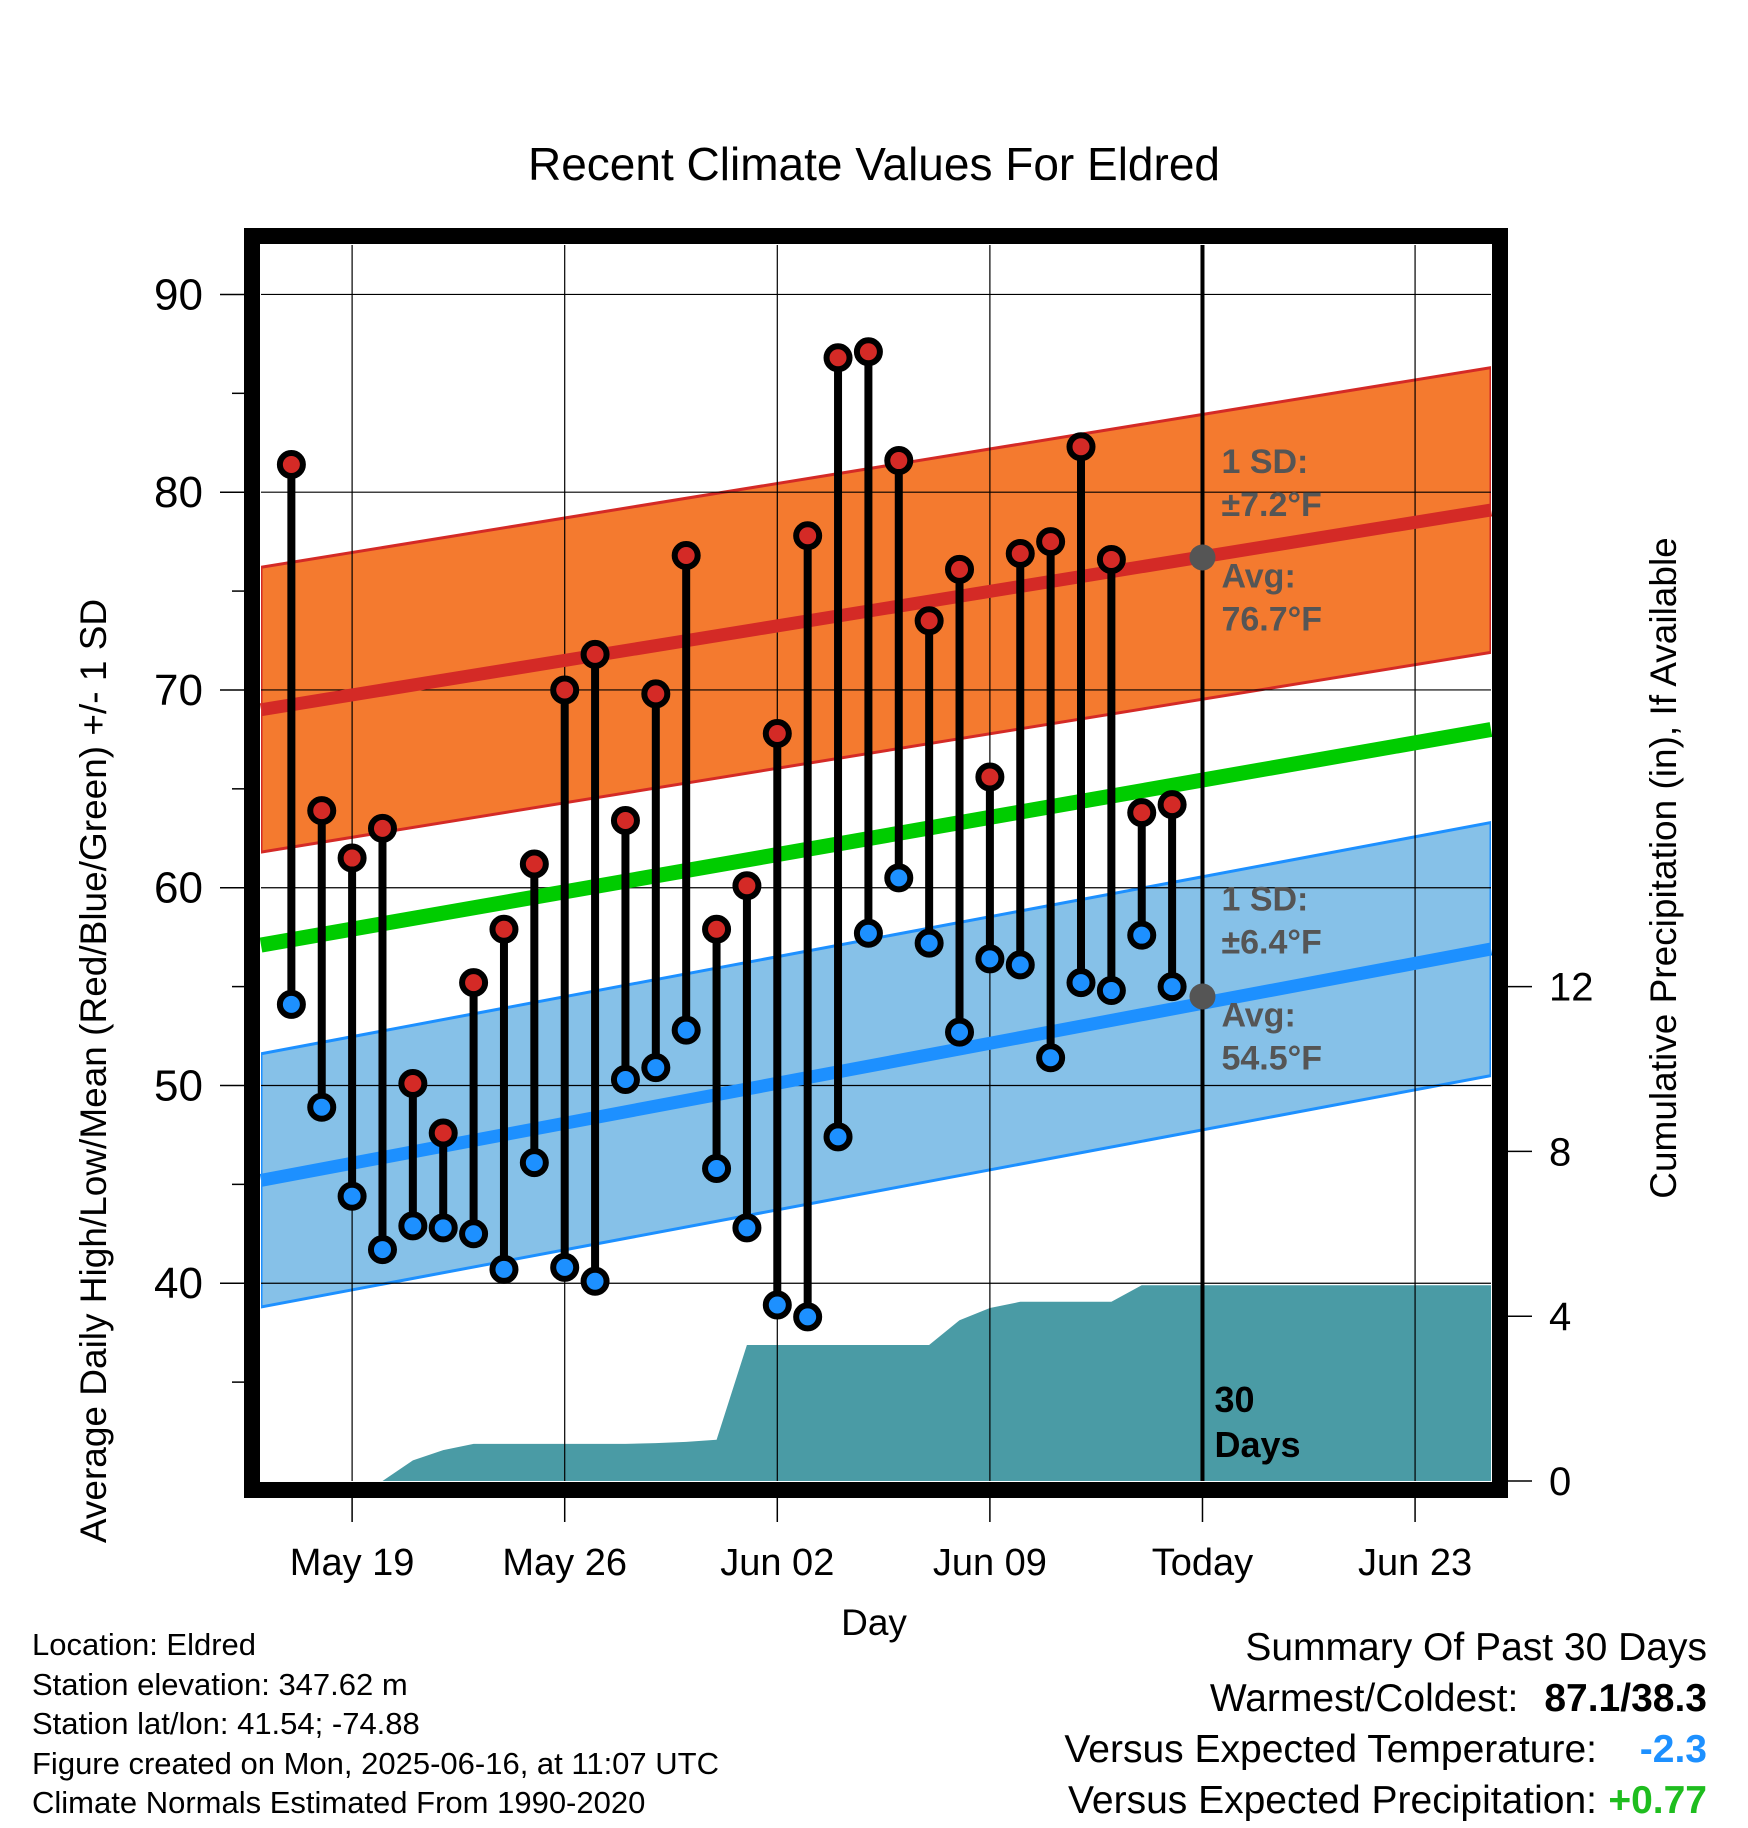 The width and height of the screenshot is (1748, 1828). I want to click on y-tick-label-80: 80, so click(178, 492).